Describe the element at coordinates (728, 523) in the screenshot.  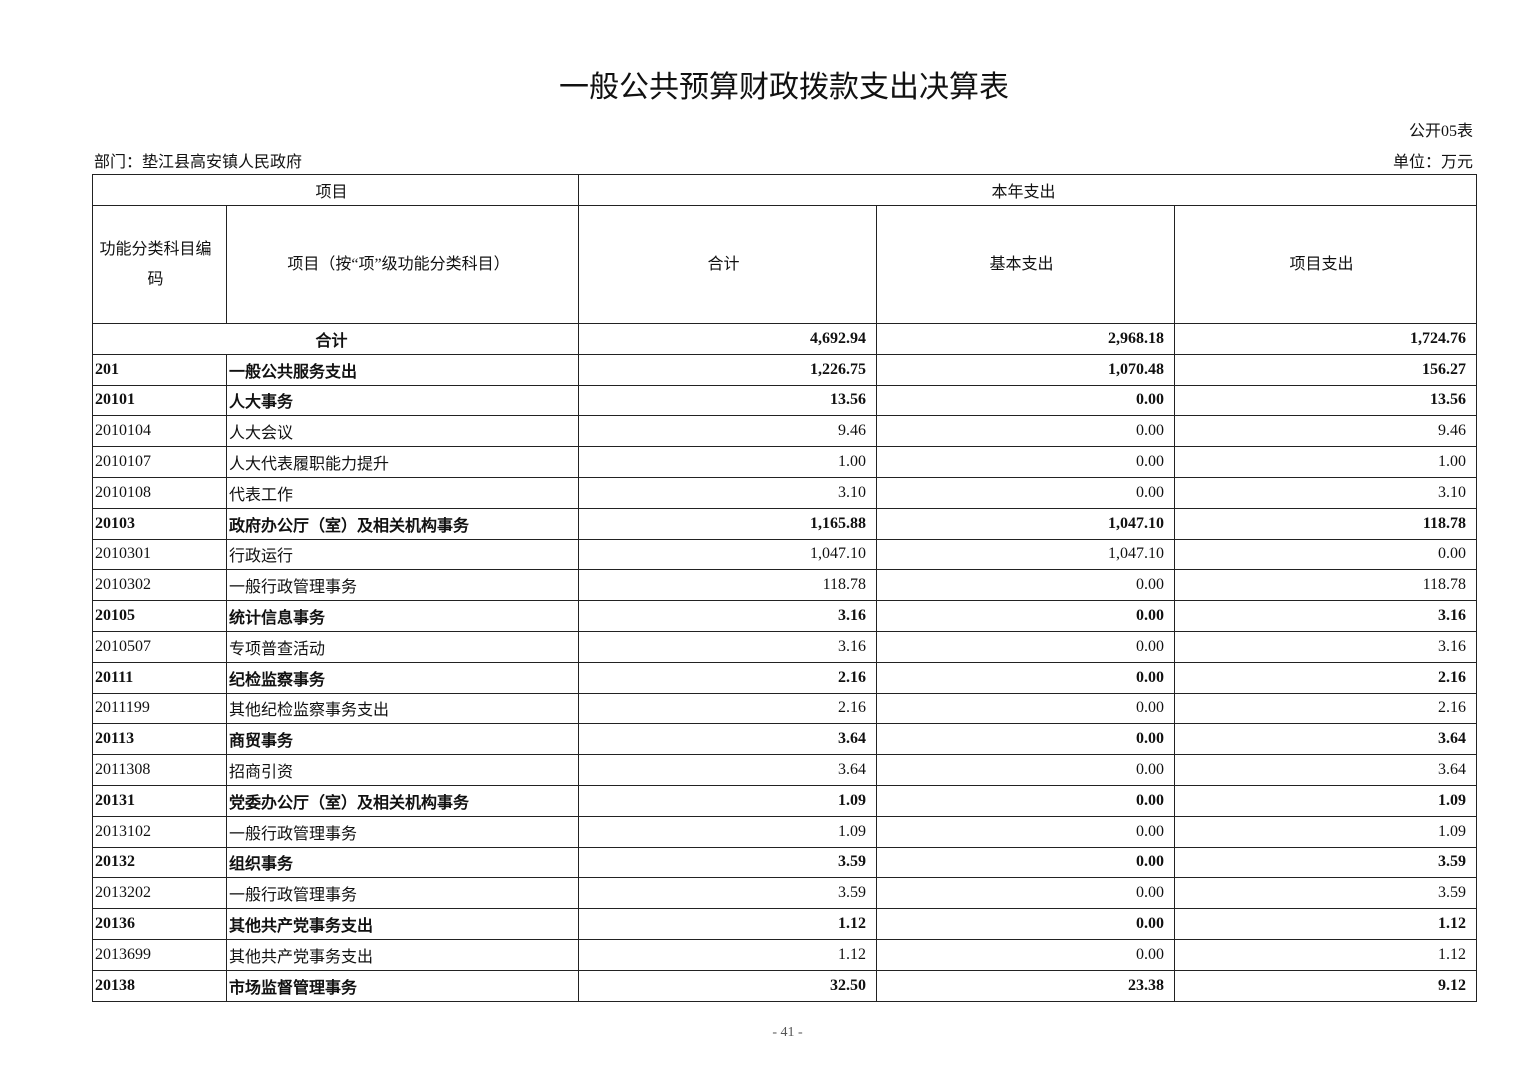
I see `cell-total: 1,165.88` at that location.